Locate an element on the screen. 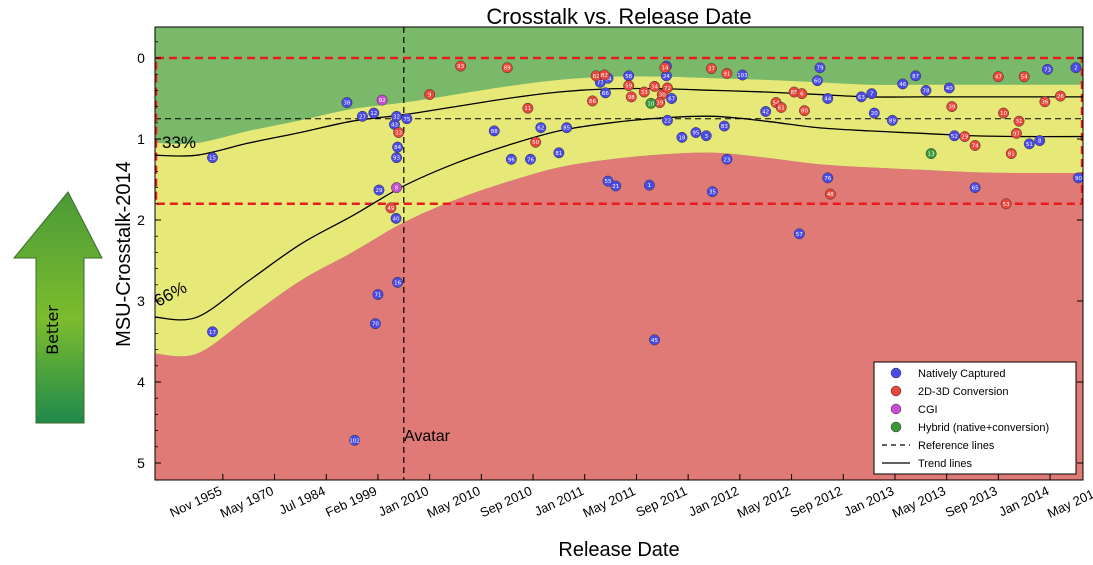 The image size is (1093, 565). data-point-2d-3d-conversion: 74 is located at coordinates (975, 145).